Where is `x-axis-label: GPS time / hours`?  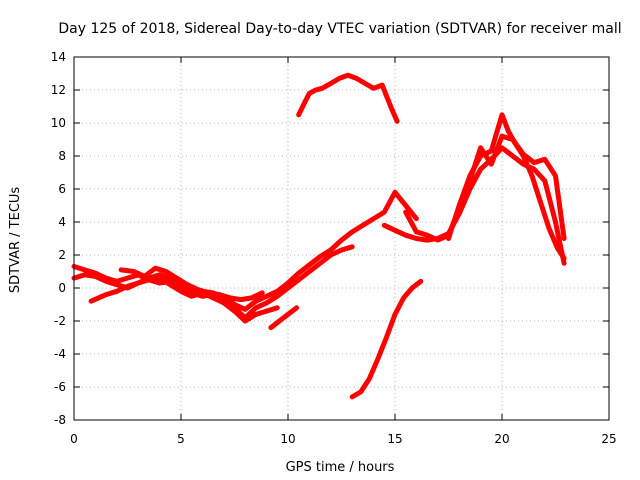
x-axis-label: GPS time / hours is located at coordinates (340, 467).